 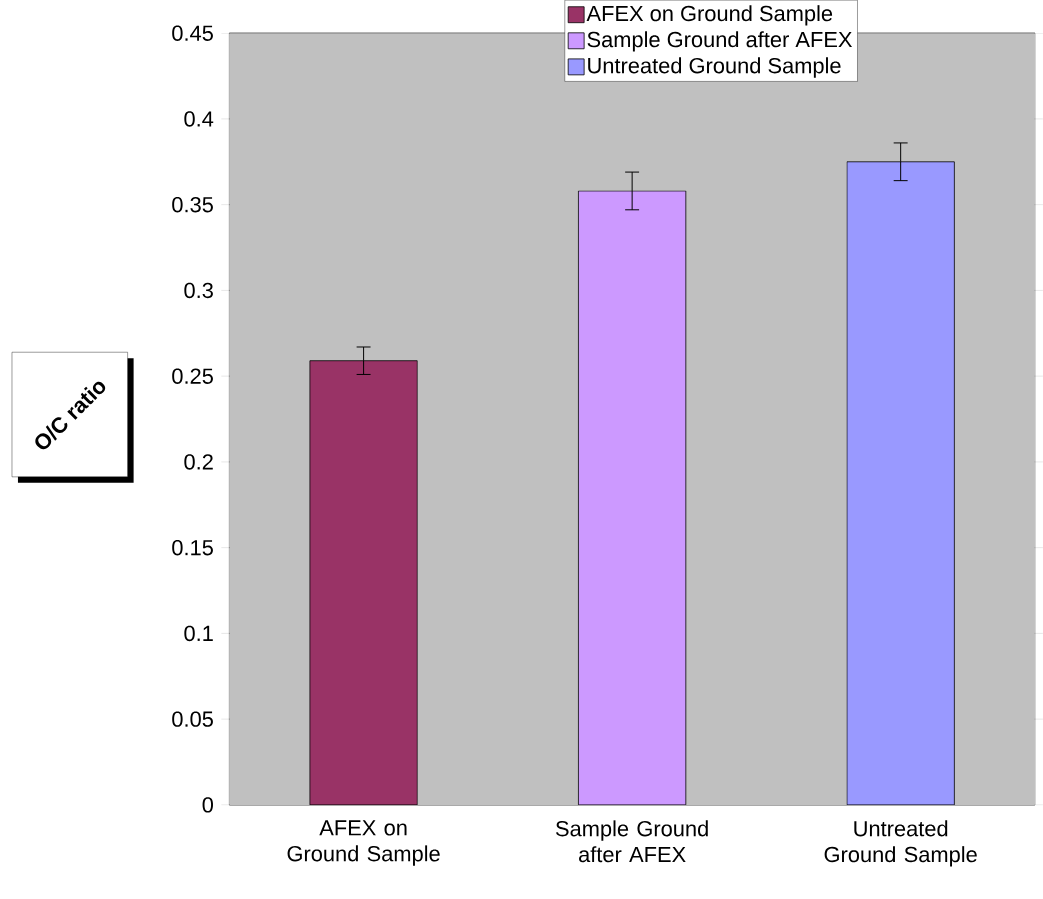 I want to click on y-tick-label: 0, so click(x=208, y=805).